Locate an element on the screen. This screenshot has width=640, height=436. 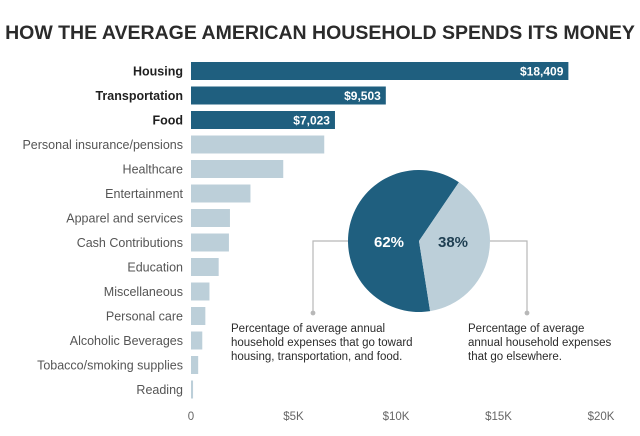
x-tick-label: $20K is located at coordinates (601, 417).